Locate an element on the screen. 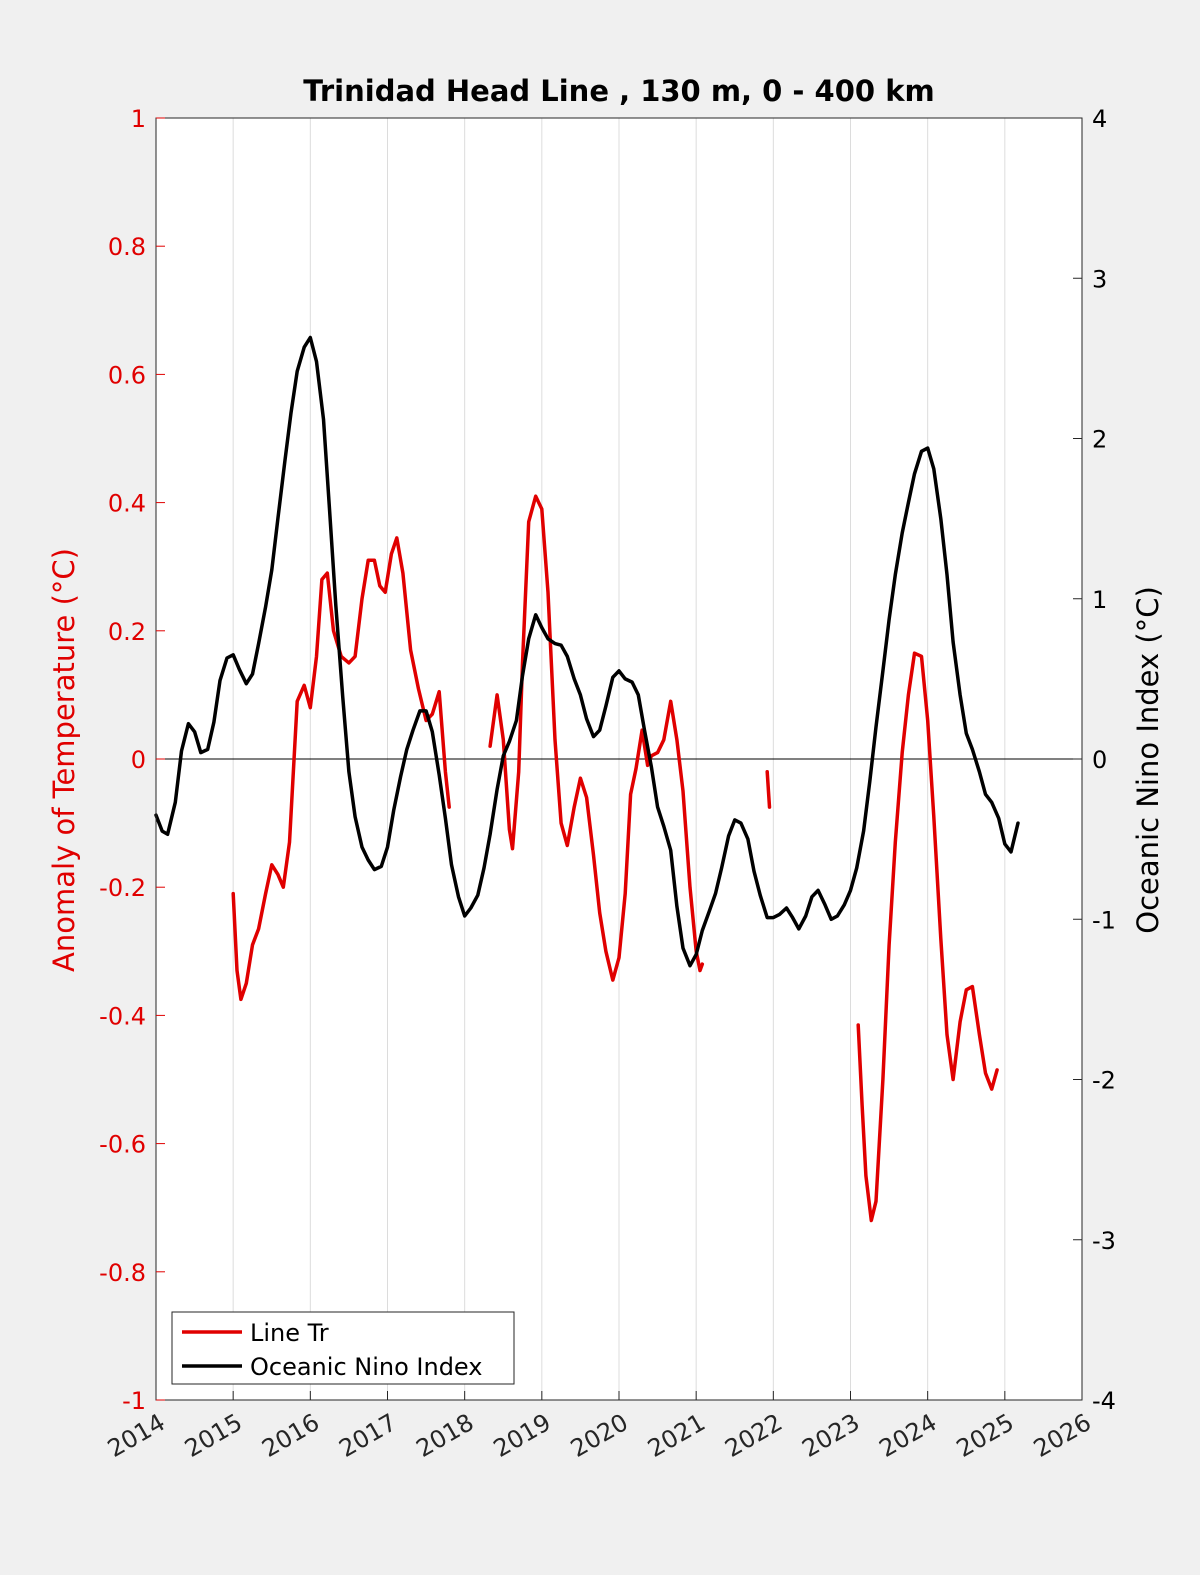  y-right-tick-label: 1 is located at coordinates (1099, 600).